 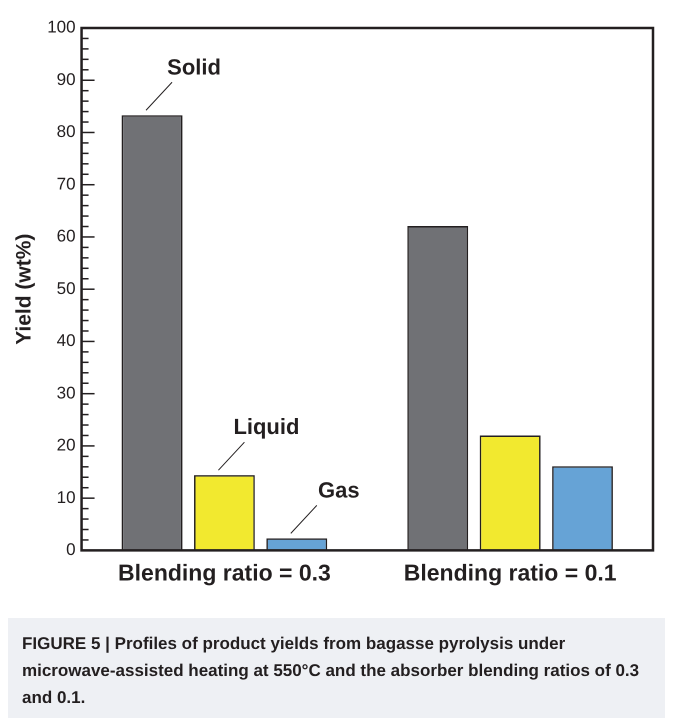 I want to click on x-tick-label: Blending ratio = 0.1, so click(x=510, y=573).